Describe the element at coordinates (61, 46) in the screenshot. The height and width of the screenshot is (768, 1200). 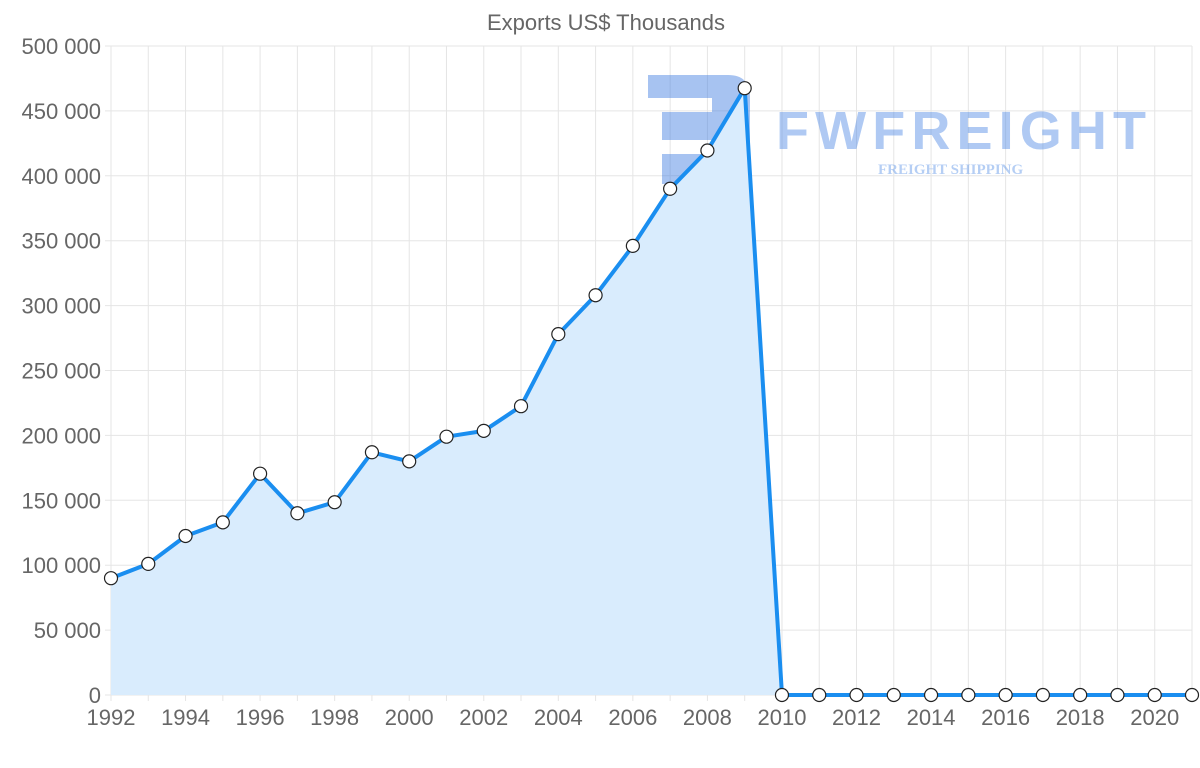
I see `y-tick-label: 500 000` at that location.